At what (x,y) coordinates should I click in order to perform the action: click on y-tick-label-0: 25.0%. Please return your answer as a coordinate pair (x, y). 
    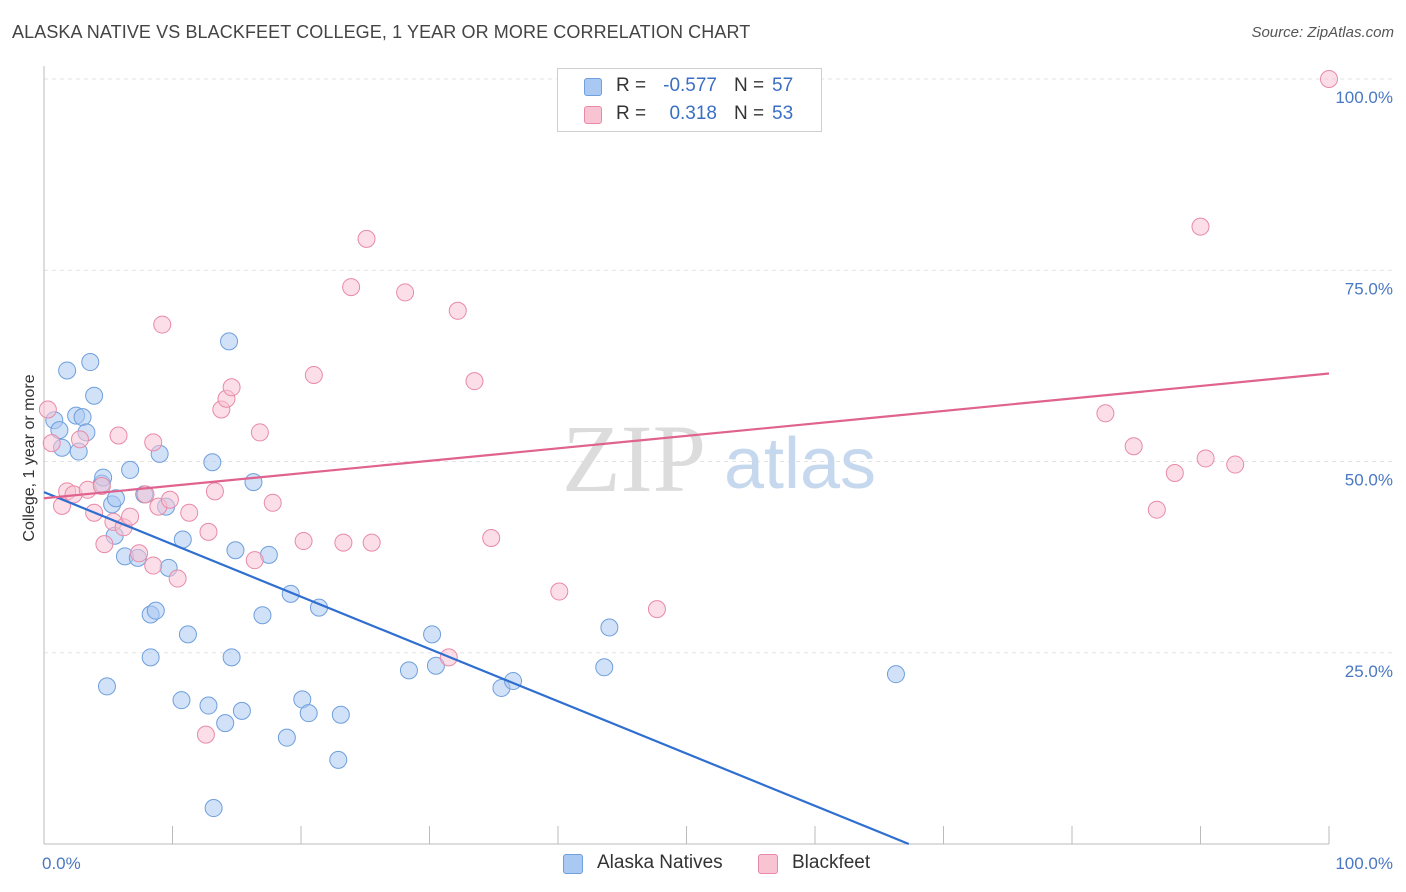
    Looking at the image, I should click on (1369, 671).